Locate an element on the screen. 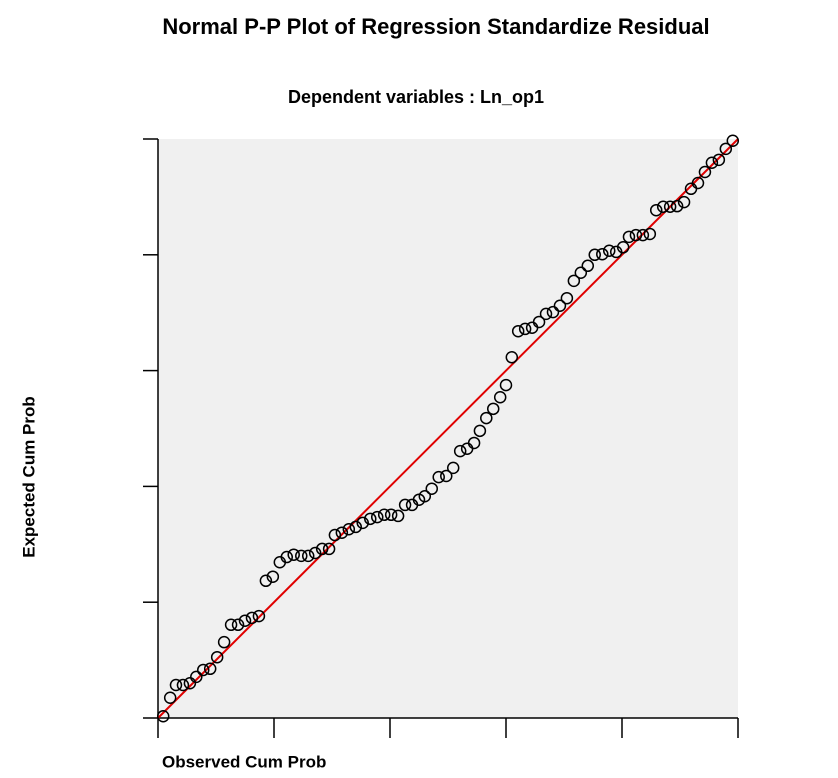  y-axis-label: Expected Cum Prob is located at coordinates (28, 477).